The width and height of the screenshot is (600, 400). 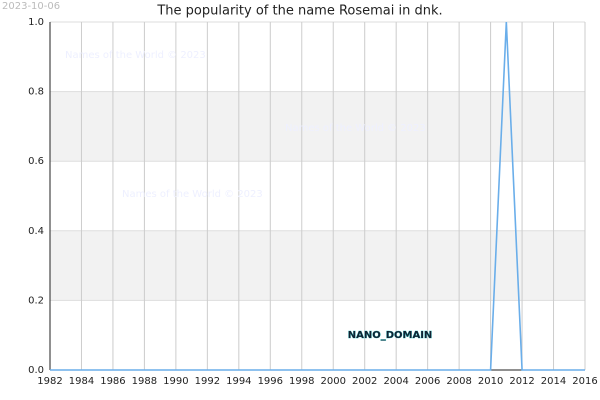 What do you see at coordinates (36, 92) in the screenshot?
I see `y-tick-label: 0.8` at bounding box center [36, 92].